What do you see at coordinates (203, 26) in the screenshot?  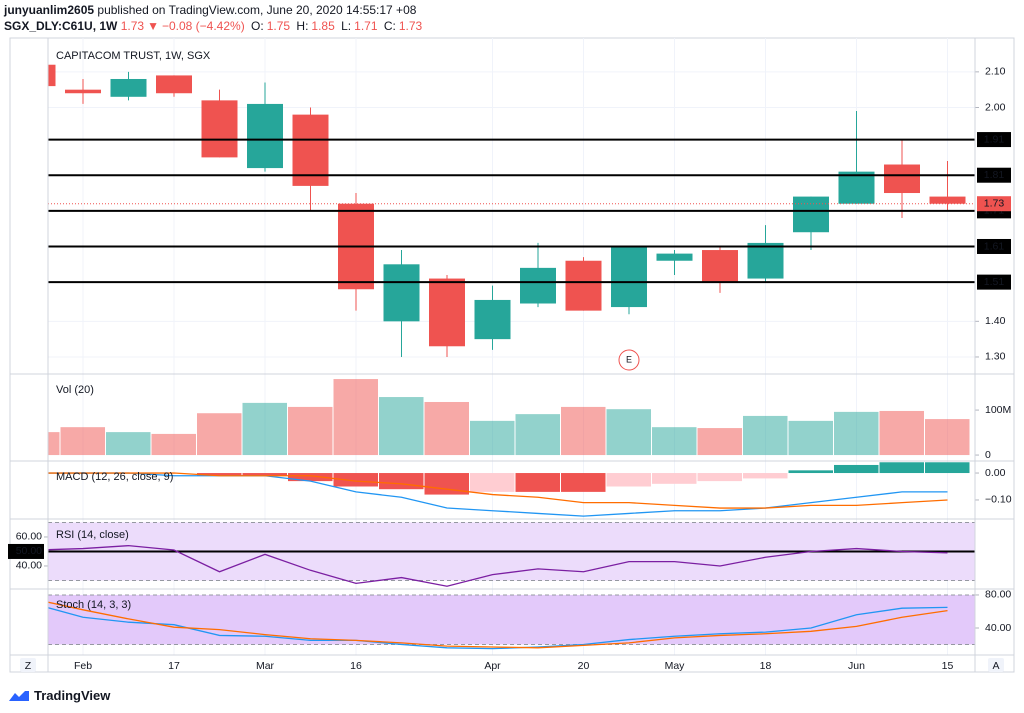 I see `change: −0.08 (−4.42%)` at bounding box center [203, 26].